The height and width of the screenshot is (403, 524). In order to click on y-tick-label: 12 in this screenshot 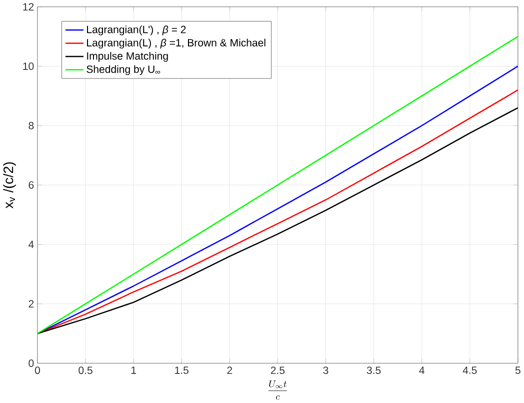, I will do `click(28, 7)`.